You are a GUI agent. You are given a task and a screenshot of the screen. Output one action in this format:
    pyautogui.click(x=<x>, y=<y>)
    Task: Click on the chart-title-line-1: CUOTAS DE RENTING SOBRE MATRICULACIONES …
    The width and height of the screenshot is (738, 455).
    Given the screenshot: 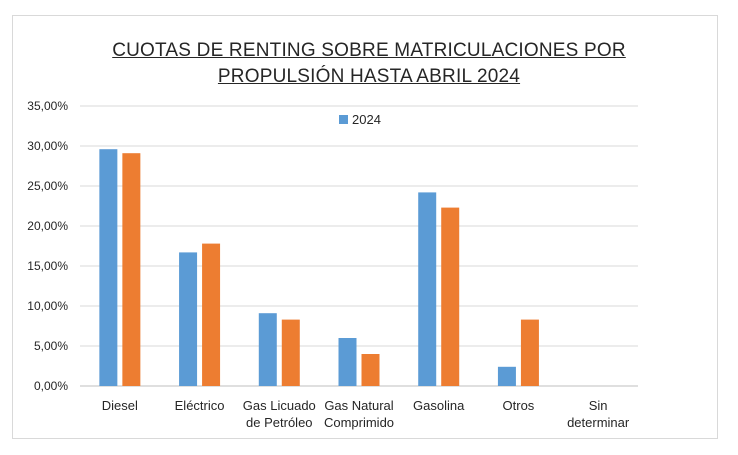 What is the action you would take?
    pyautogui.click(x=369, y=50)
    